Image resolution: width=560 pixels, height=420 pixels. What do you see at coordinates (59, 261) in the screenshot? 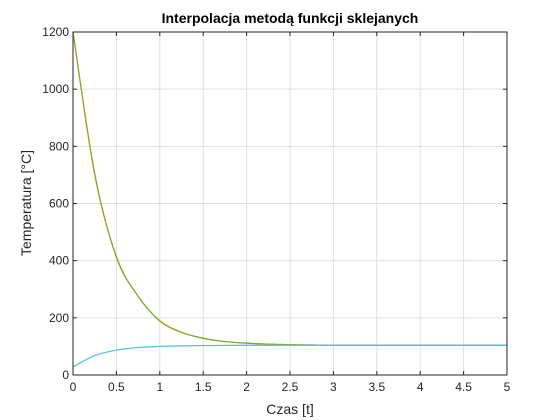
I see `y-tick-label: 400` at bounding box center [59, 261].